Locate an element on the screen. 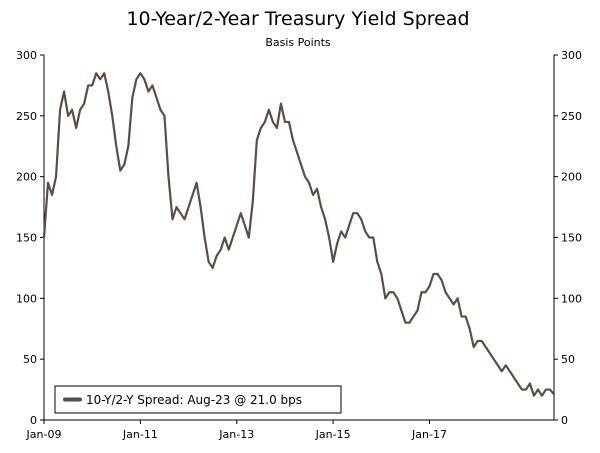 The height and width of the screenshot is (453, 600). right-y-tick-label: 150 is located at coordinates (571, 238).